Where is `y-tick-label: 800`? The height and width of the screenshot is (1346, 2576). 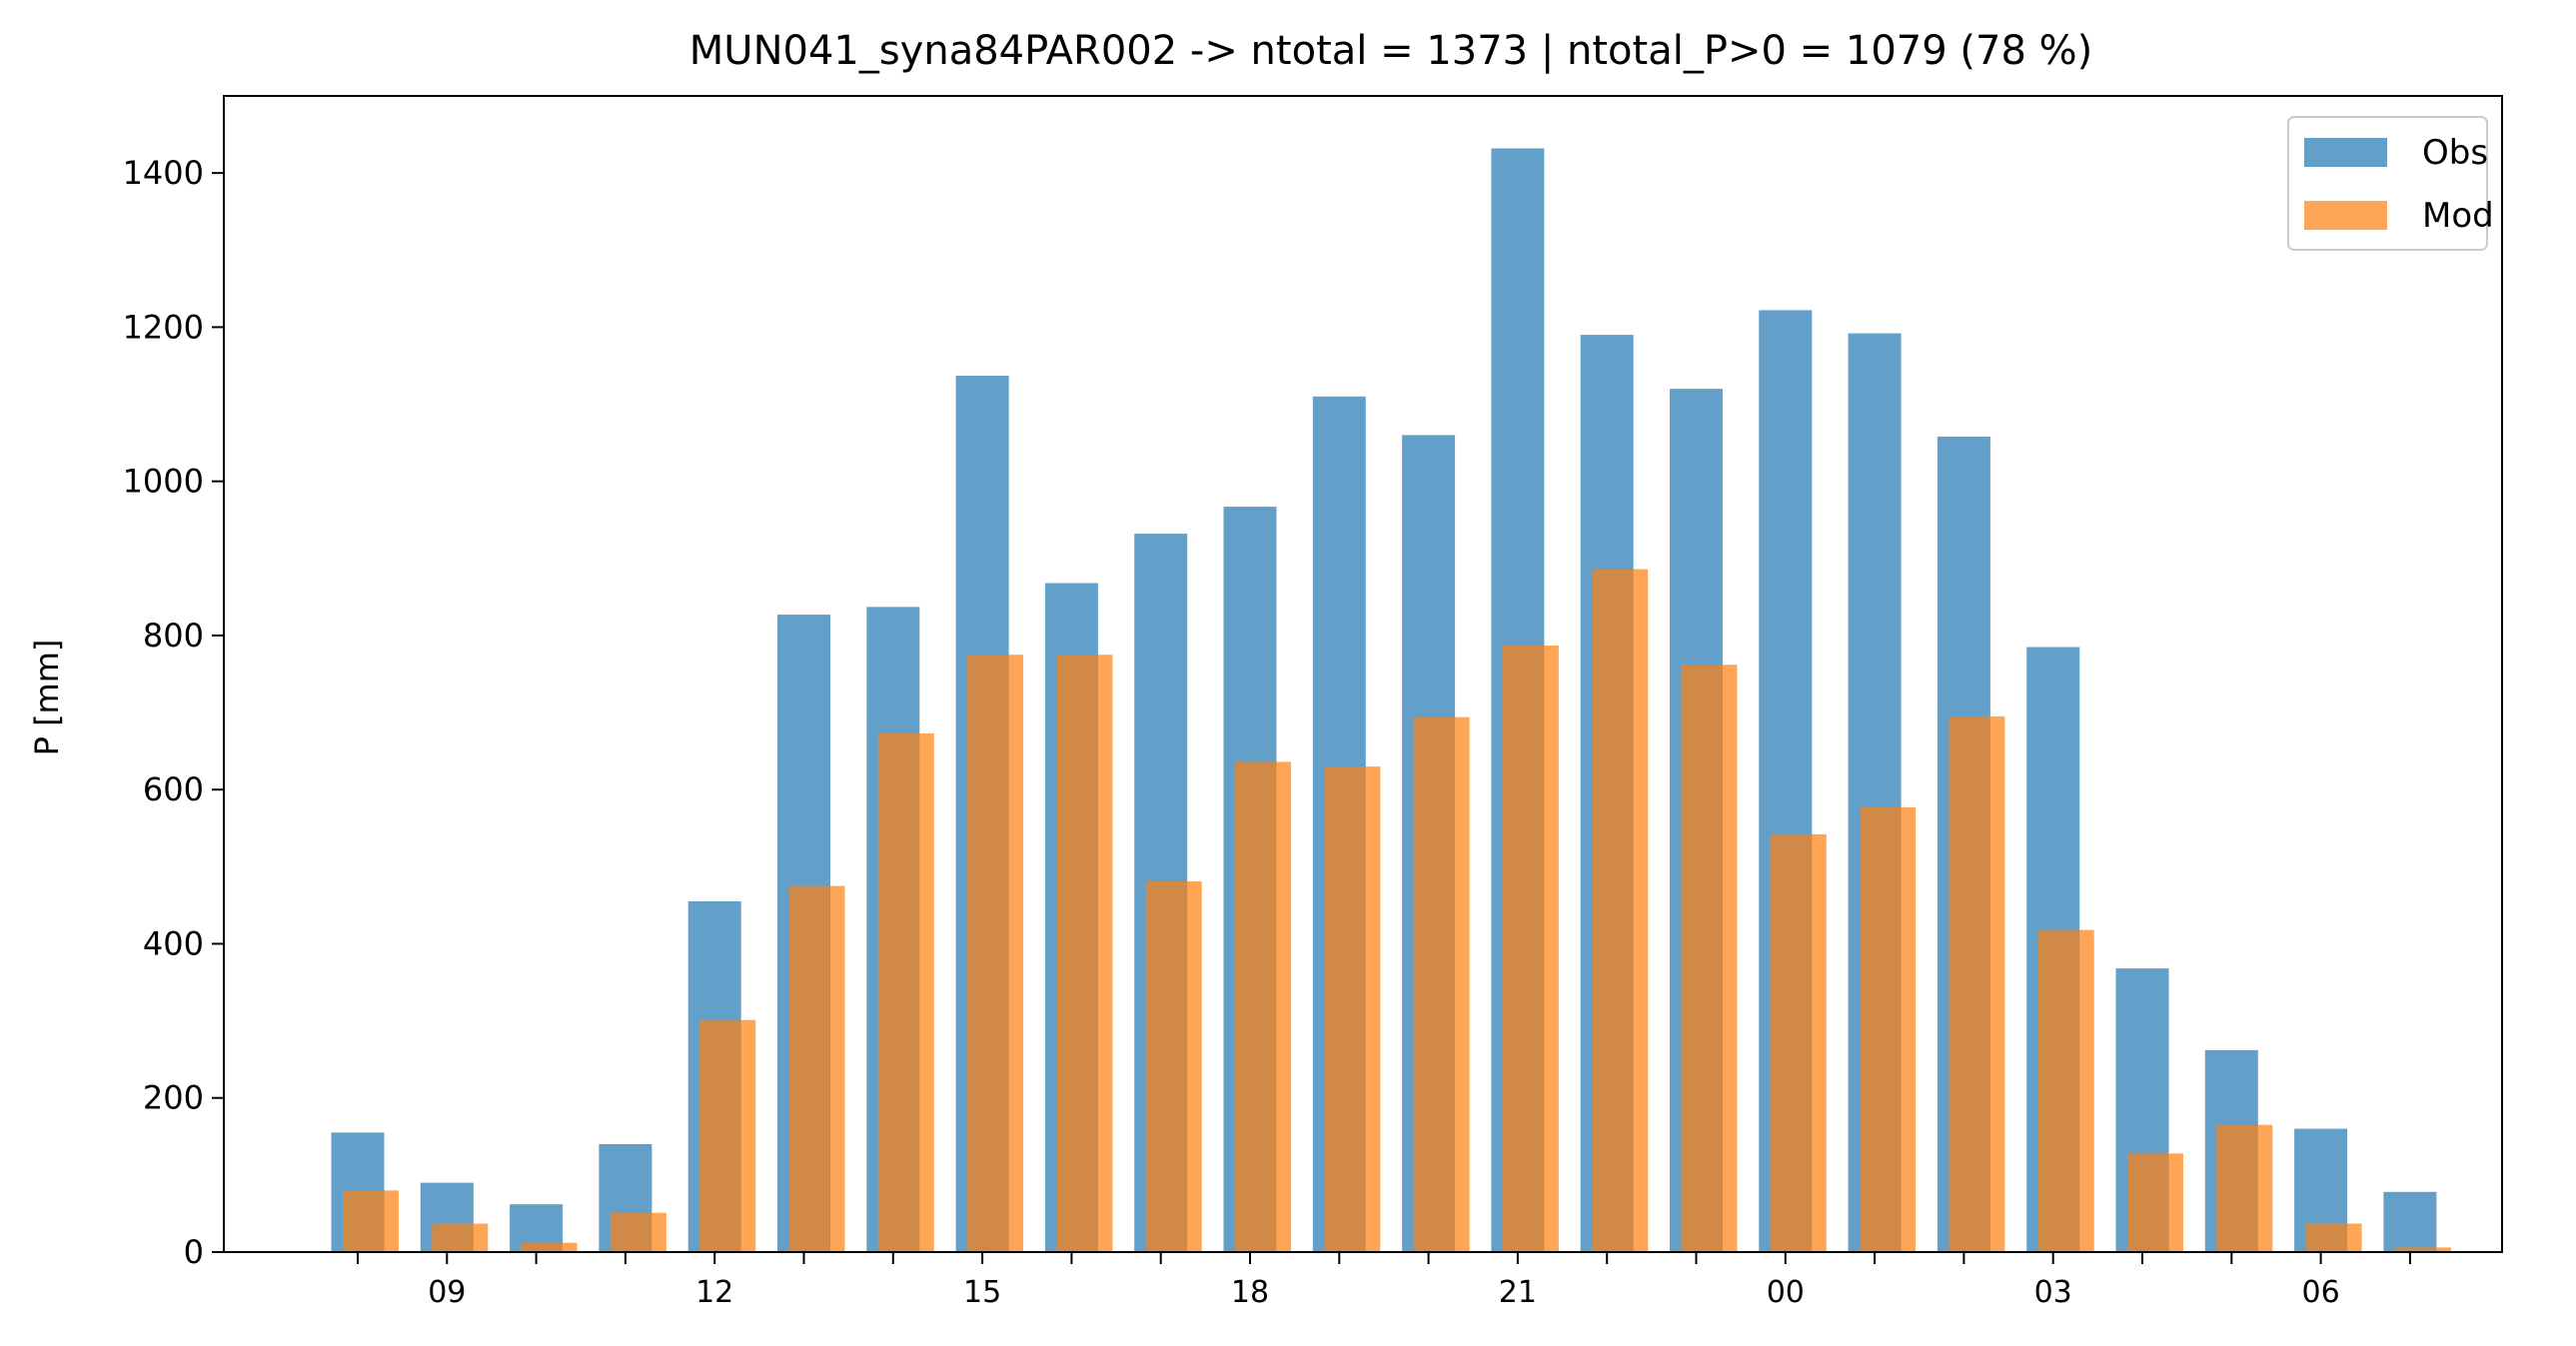 y-tick-label: 800 is located at coordinates (173, 636).